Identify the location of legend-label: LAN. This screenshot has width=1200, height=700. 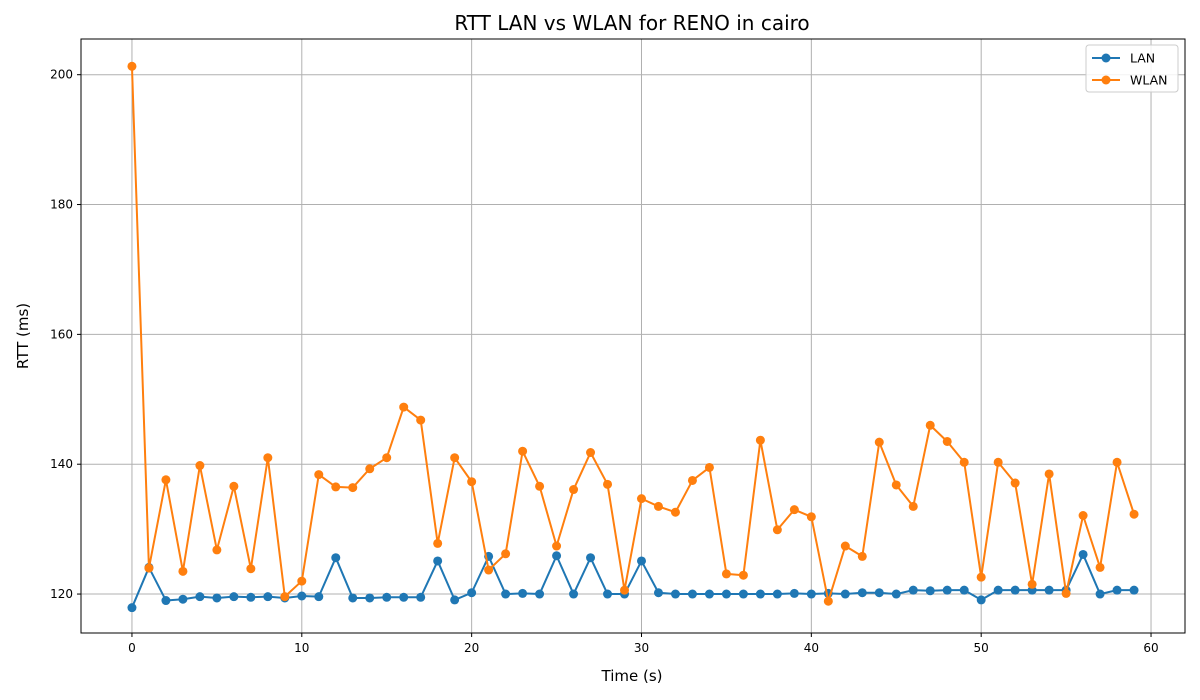
(1142, 58).